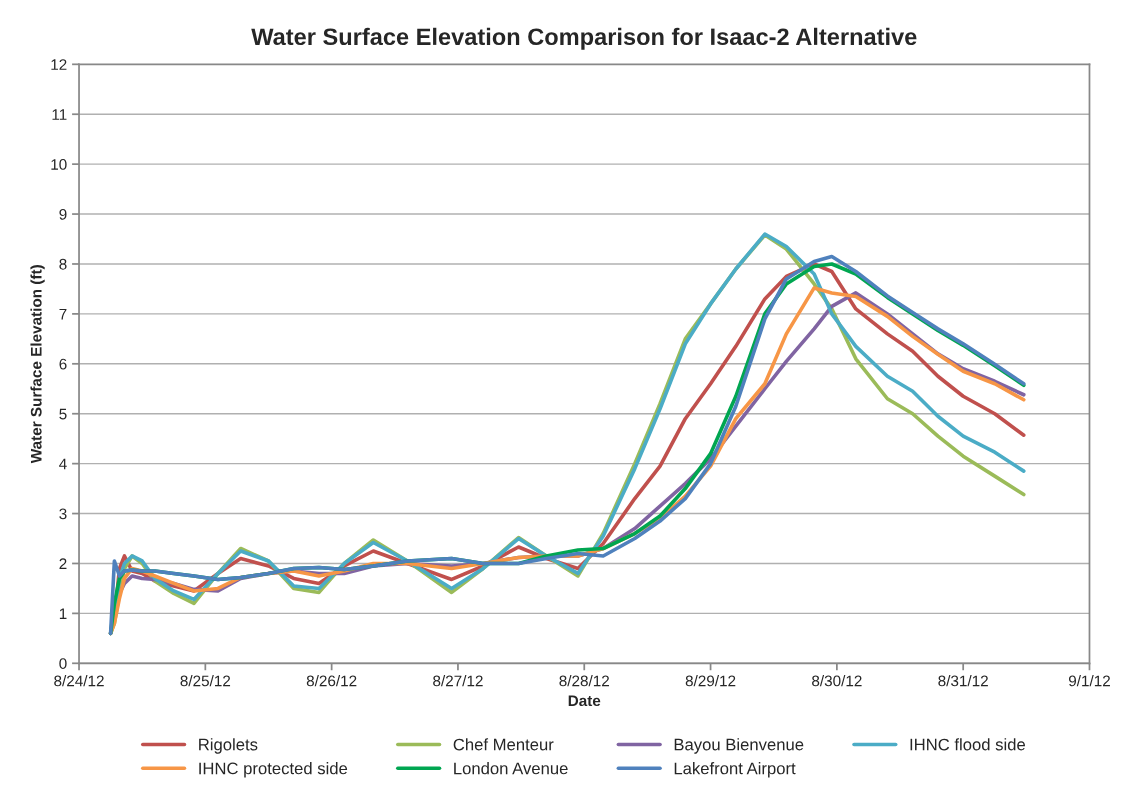 The image size is (1129, 804). What do you see at coordinates (59, 164) in the screenshot?
I see `y-tick-label: 10` at bounding box center [59, 164].